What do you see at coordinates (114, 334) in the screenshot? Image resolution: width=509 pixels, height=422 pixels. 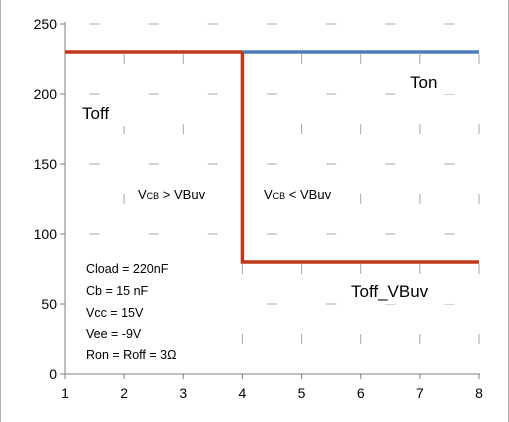 I see `param-vee: Vee = -9V` at bounding box center [114, 334].